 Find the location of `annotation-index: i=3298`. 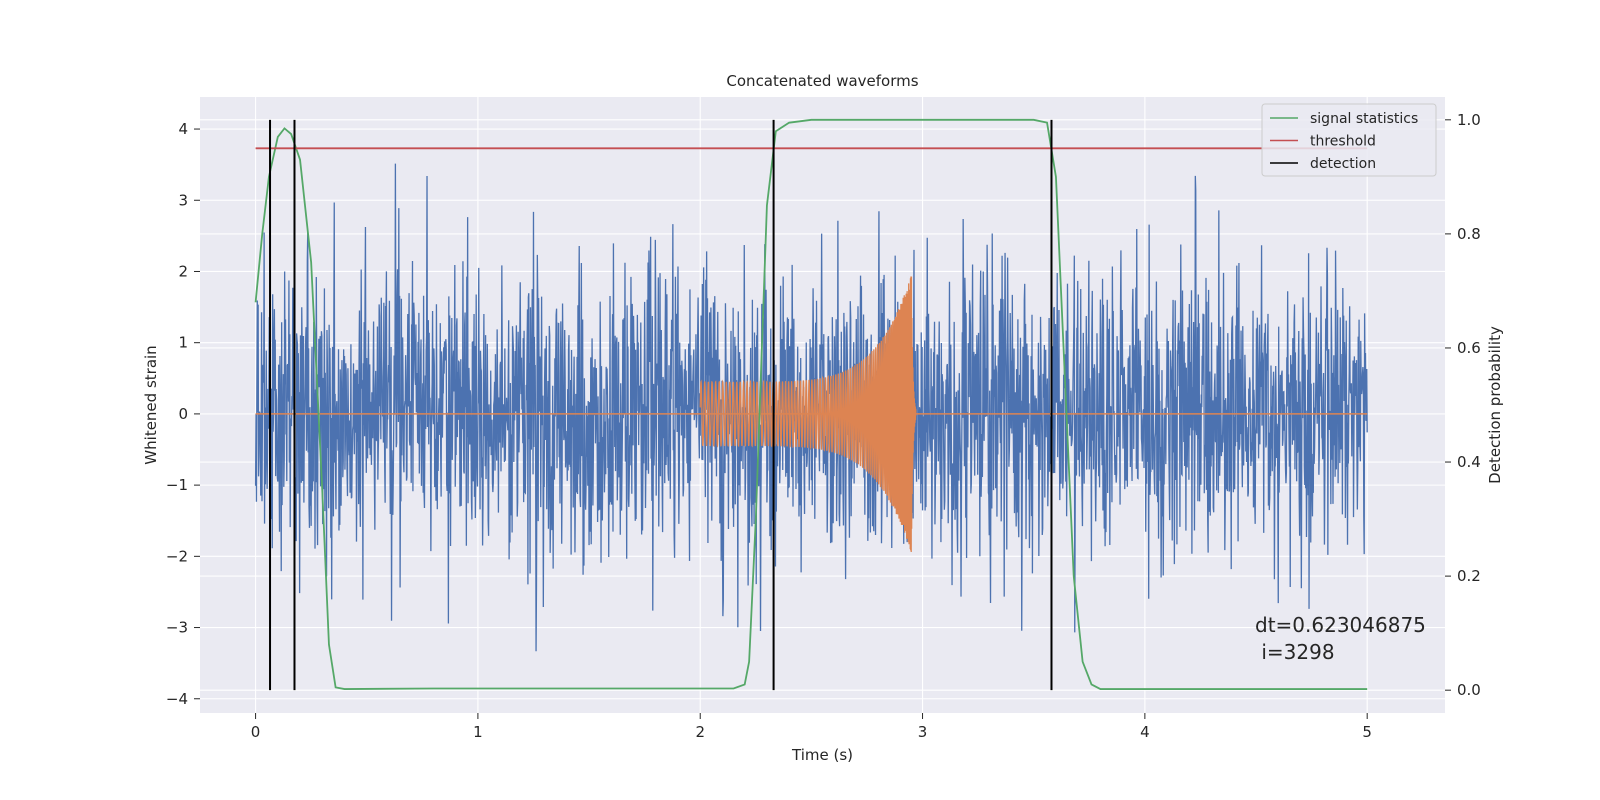

annotation-index: i=3298 is located at coordinates (1295, 652).